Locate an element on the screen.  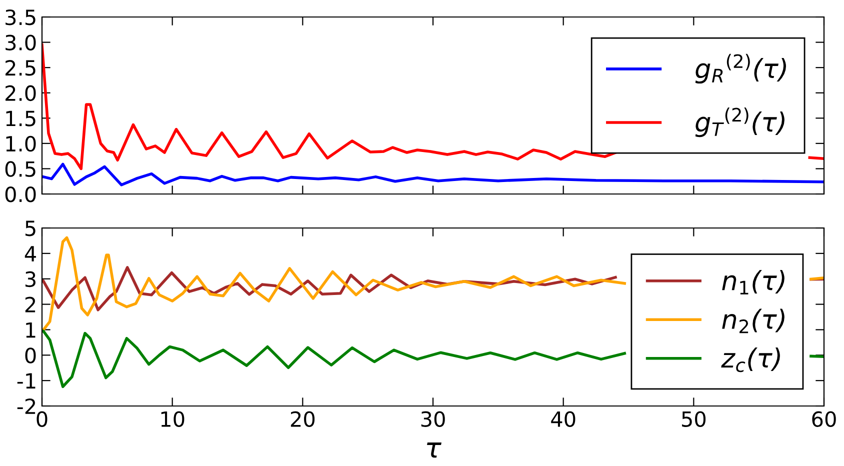
x-tick-label: 20 is located at coordinates (302, 419).